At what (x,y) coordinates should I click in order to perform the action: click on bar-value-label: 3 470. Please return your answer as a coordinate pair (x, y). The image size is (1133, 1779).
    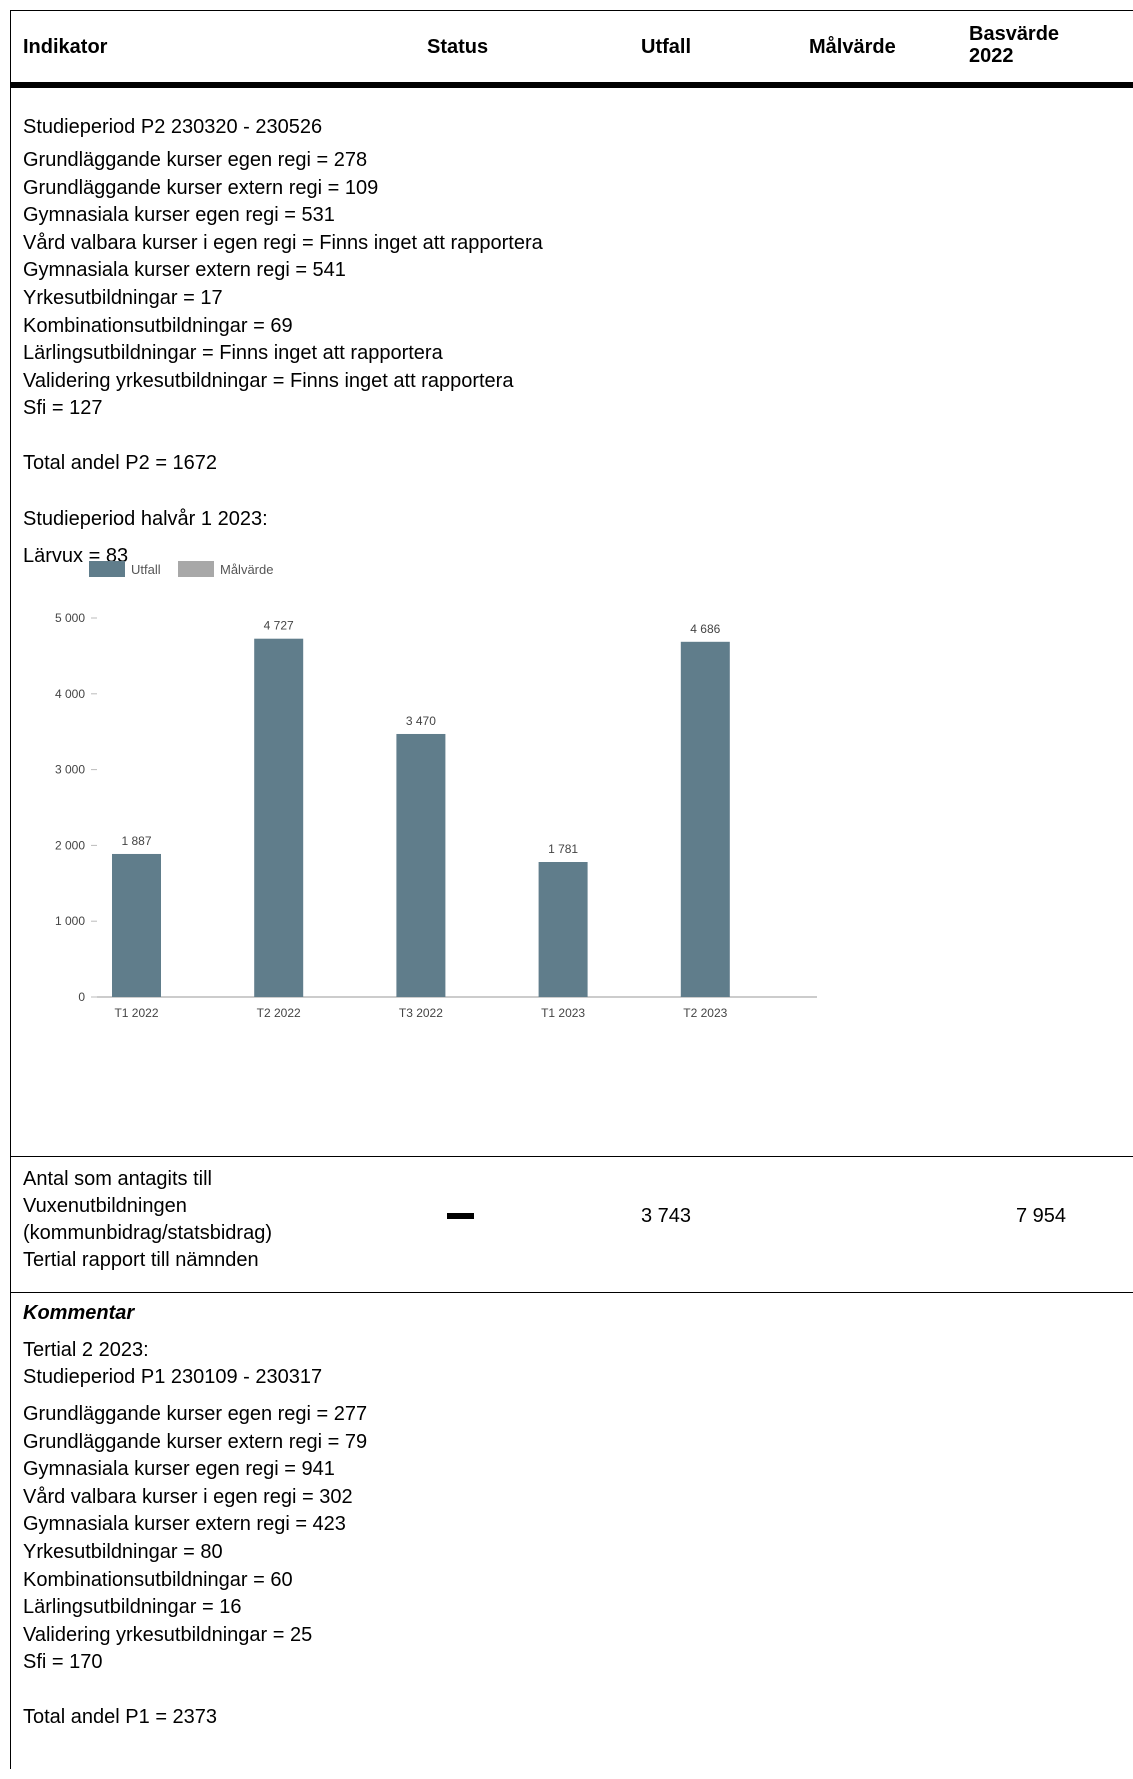
    Looking at the image, I should click on (421, 721).